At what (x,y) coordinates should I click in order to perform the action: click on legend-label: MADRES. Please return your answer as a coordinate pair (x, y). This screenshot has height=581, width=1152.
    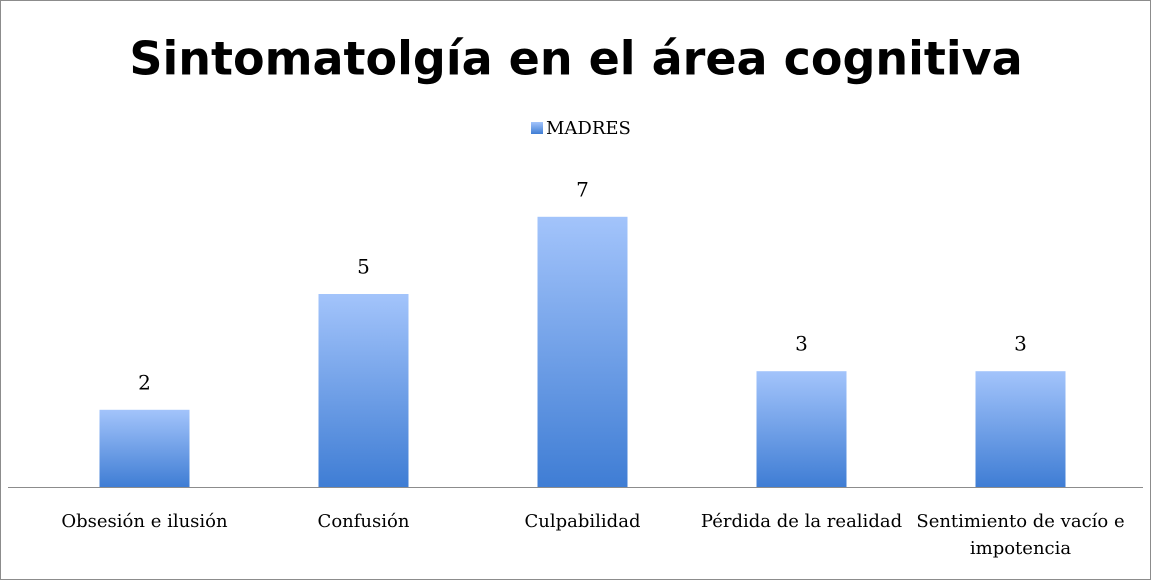
    Looking at the image, I should click on (588, 128).